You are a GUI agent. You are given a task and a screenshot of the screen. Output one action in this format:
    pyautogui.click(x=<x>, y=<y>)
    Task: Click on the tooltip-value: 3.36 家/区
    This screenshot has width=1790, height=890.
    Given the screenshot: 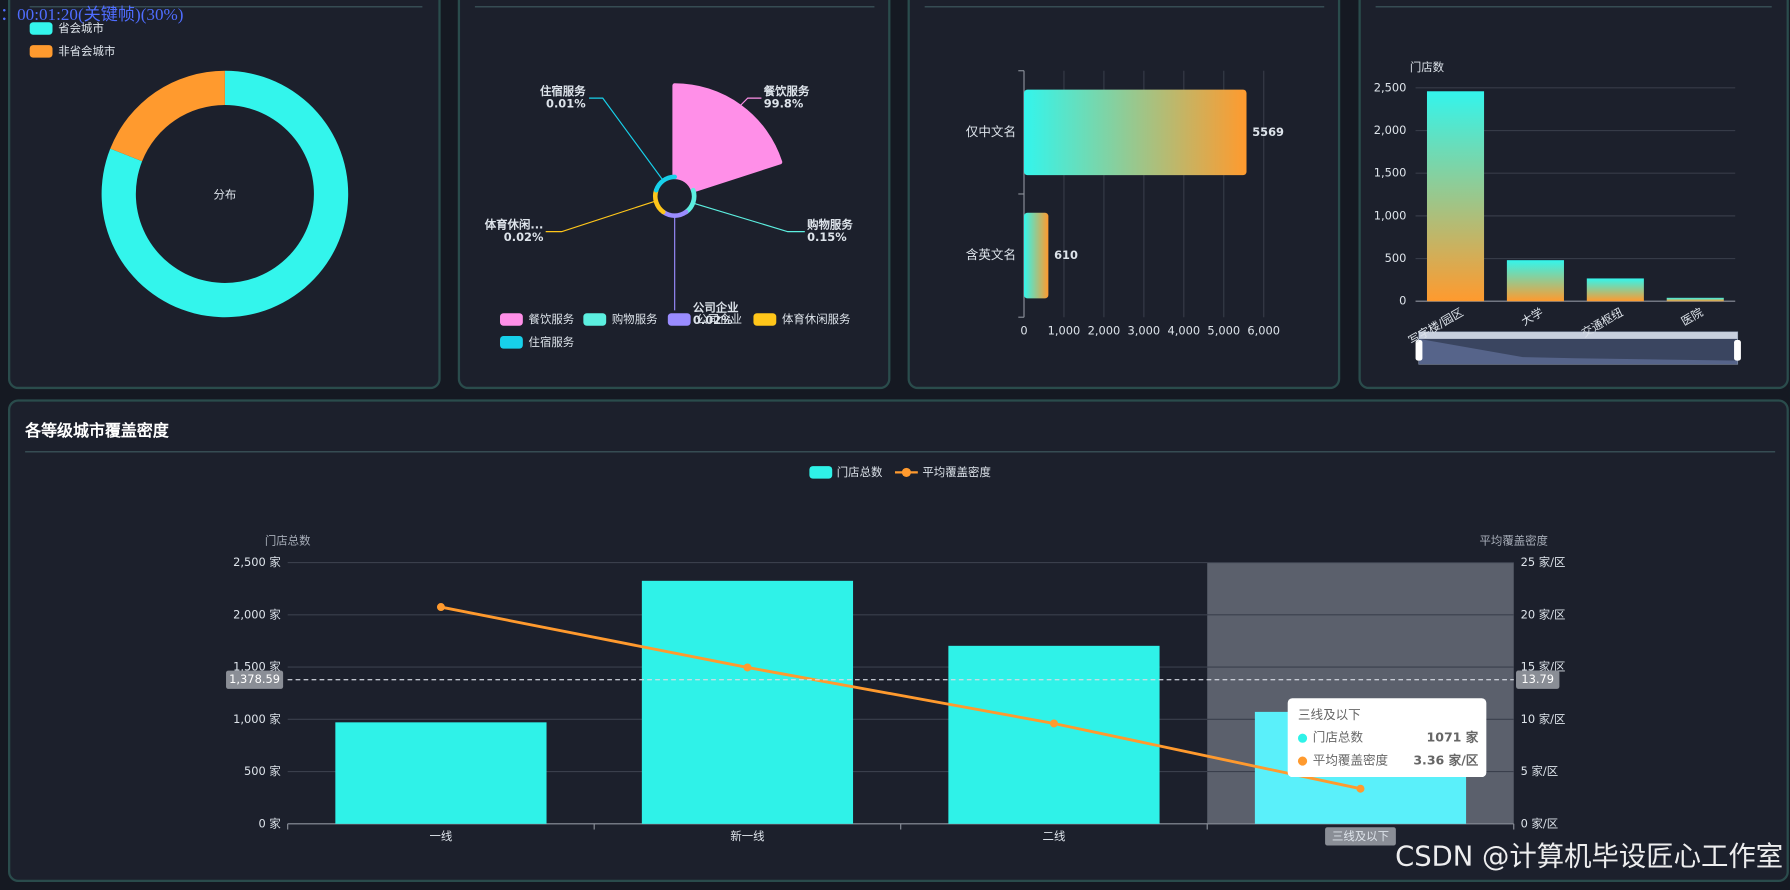 What is the action you would take?
    pyautogui.click(x=1445, y=760)
    